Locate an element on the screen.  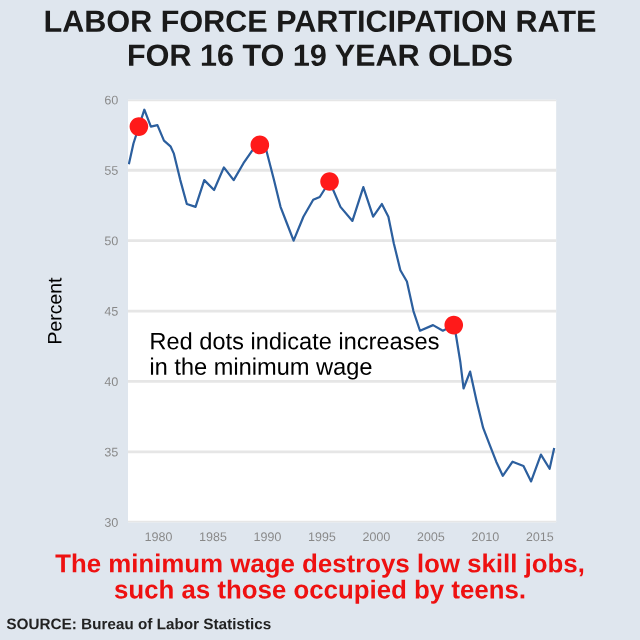
text: The minimum wage destroys low skill jobs, such as those occupied by teens. is located at coordinates (319, 578).